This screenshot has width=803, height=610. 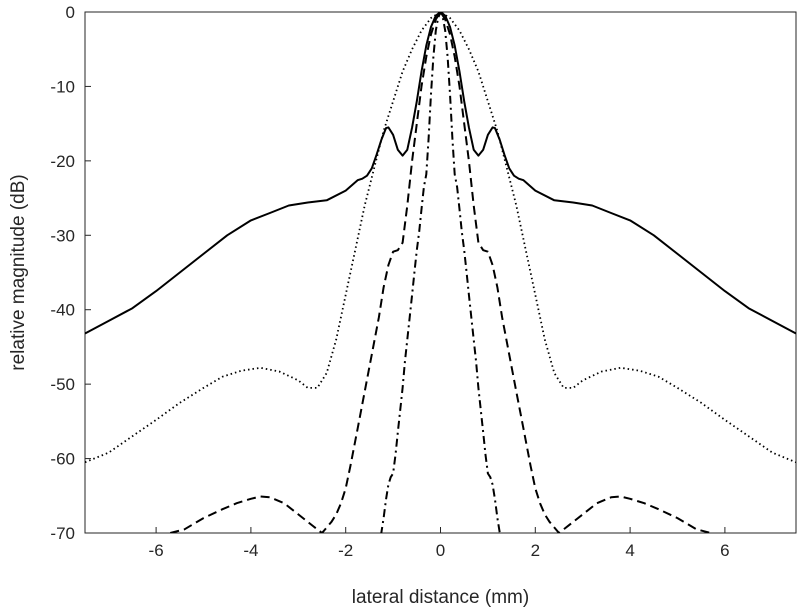 I want to click on y-tick-label: -10, so click(x=62, y=86).